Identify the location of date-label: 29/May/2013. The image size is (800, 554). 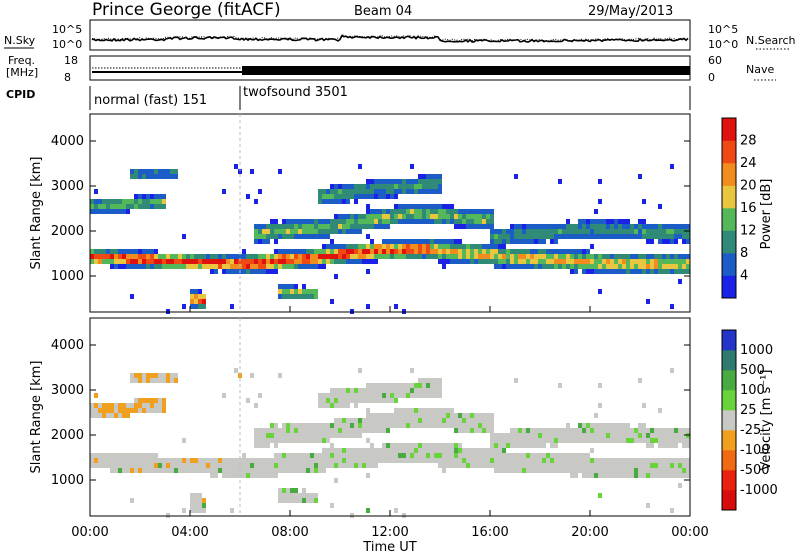
(630, 11).